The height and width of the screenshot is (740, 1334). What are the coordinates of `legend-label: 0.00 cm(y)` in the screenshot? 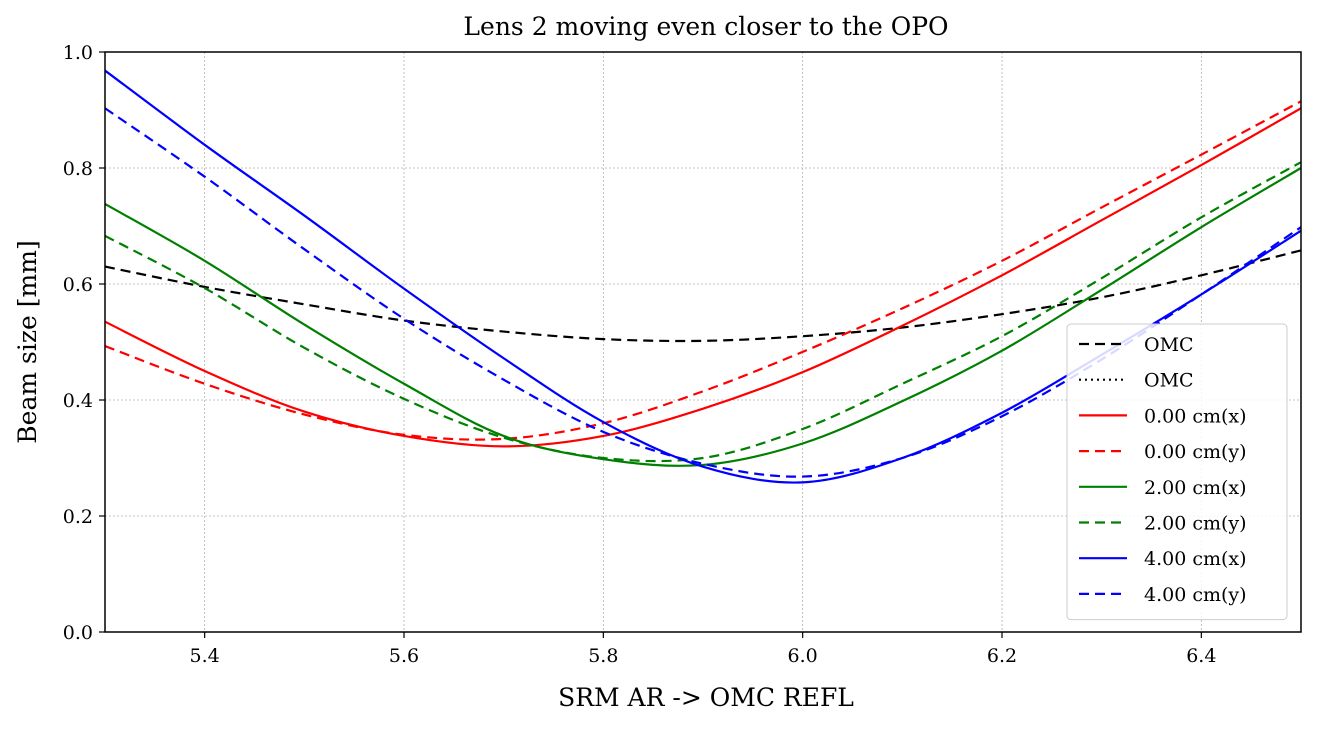 It's located at (1195, 452).